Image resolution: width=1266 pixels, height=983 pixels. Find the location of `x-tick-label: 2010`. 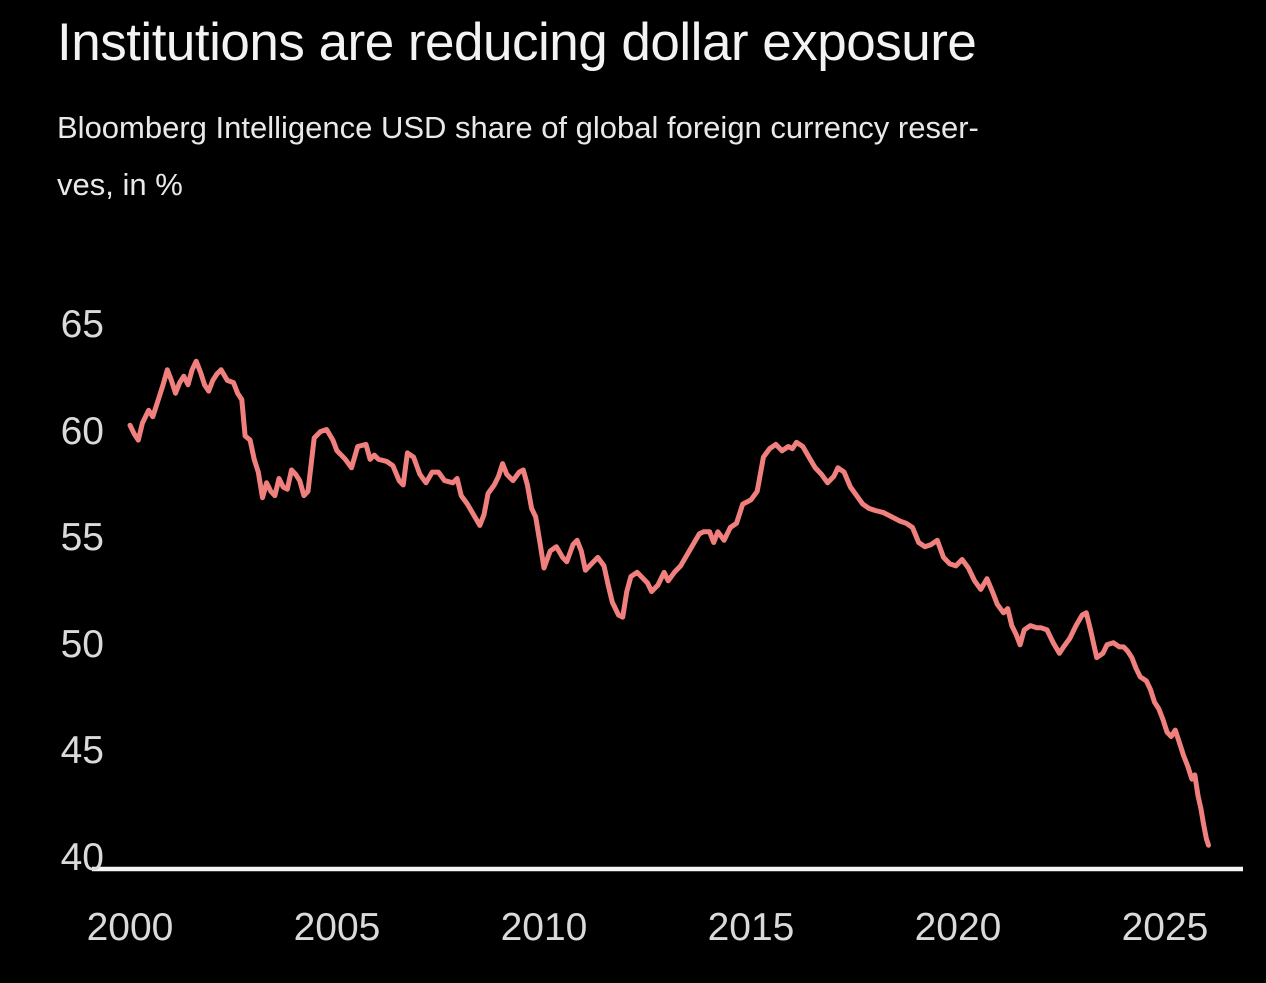

x-tick-label: 2010 is located at coordinates (544, 927).